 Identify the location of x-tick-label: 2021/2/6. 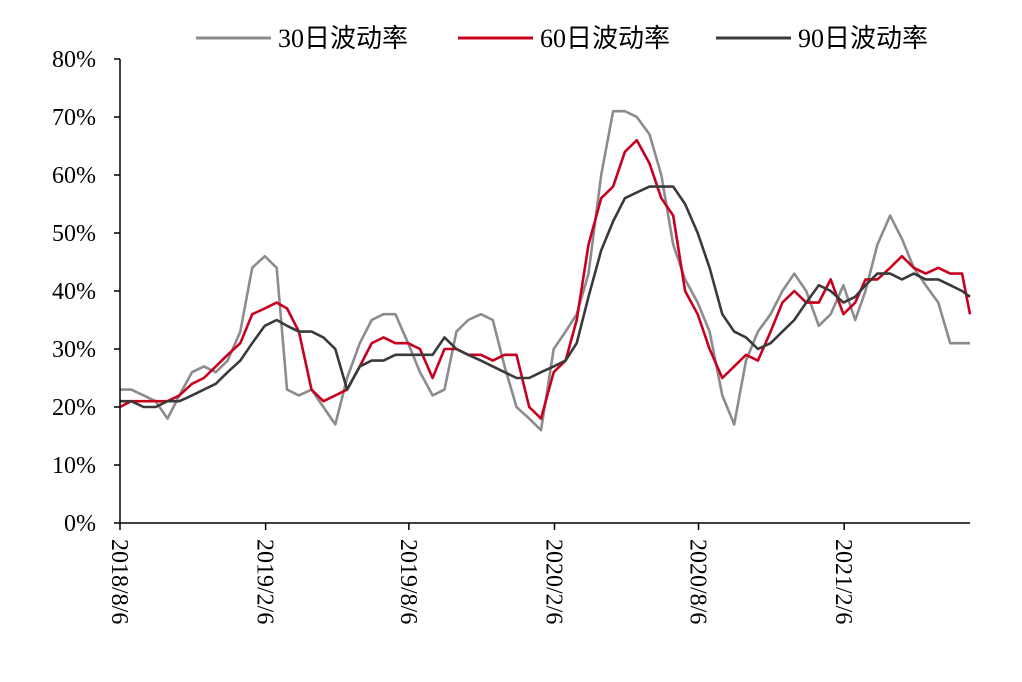
(843, 581).